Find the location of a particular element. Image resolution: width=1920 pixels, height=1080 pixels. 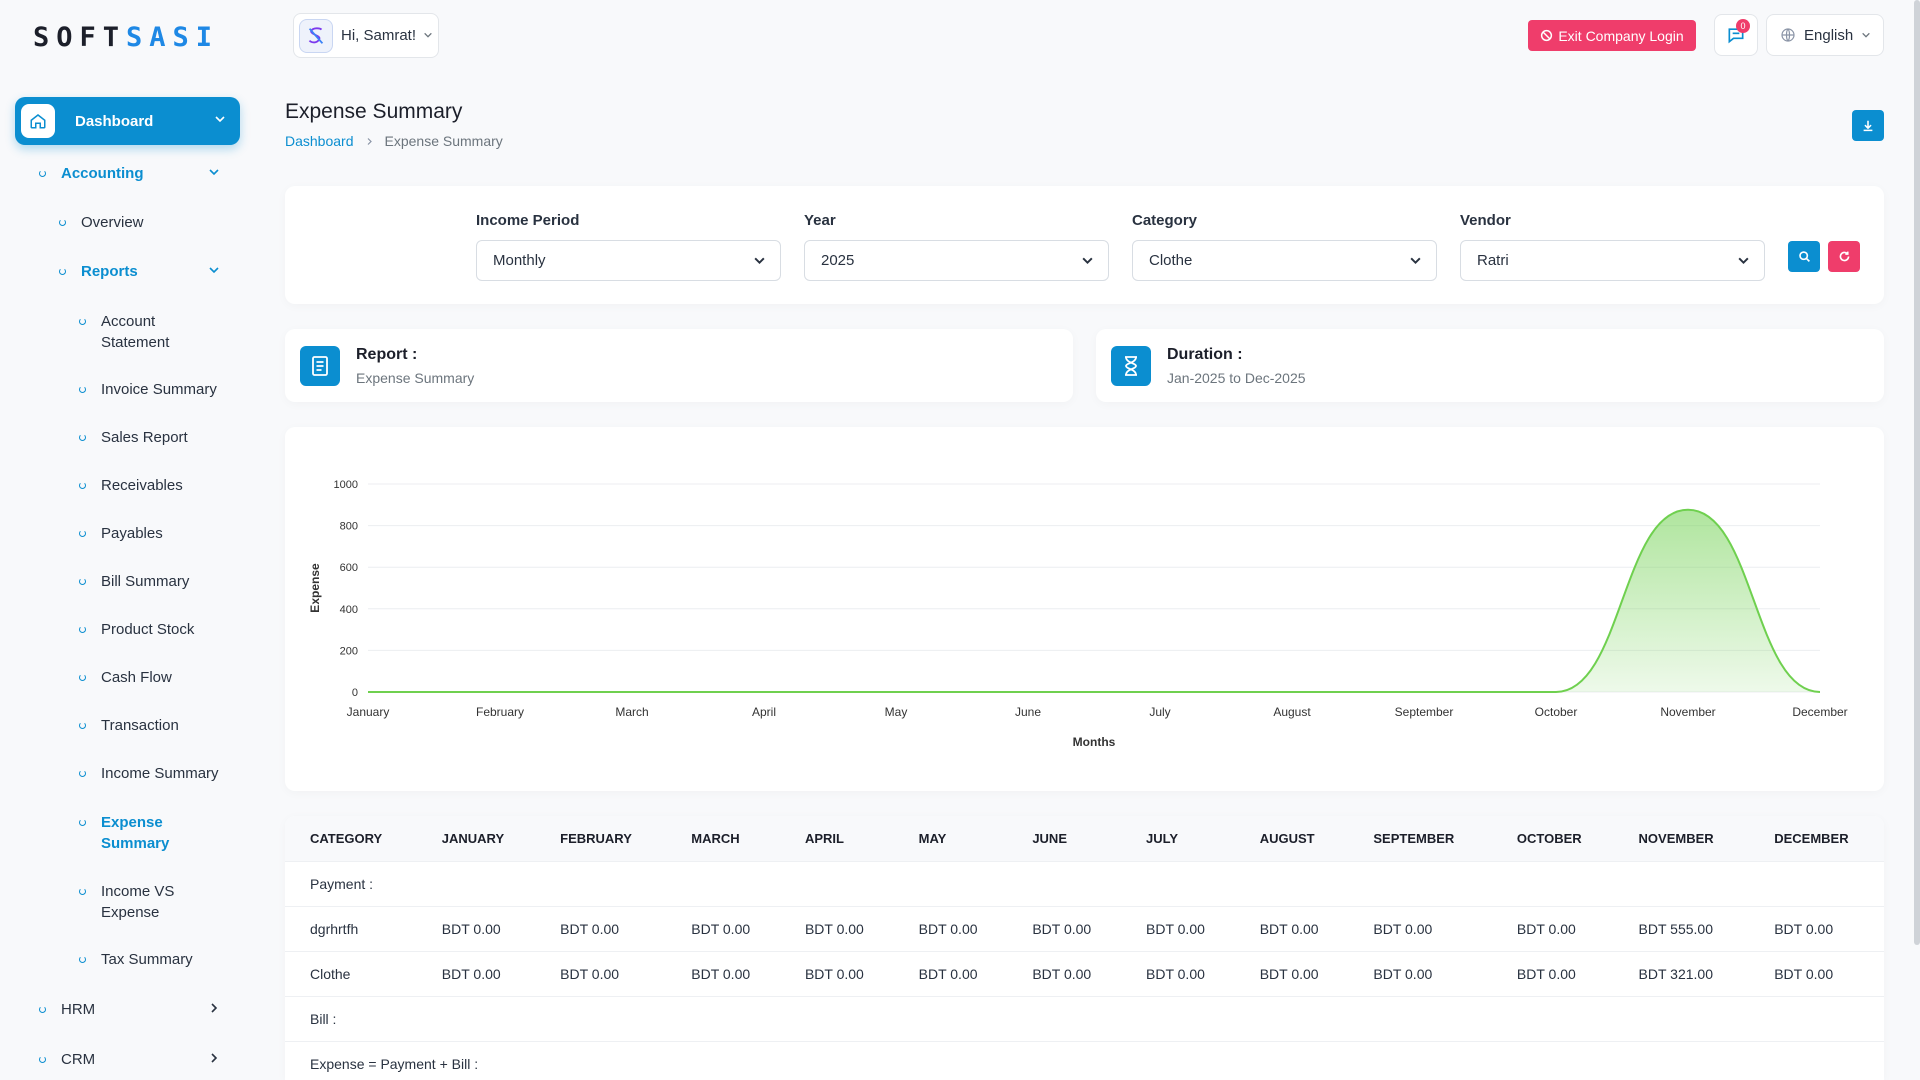

year-filter: Year 2025 is located at coordinates (956, 246).